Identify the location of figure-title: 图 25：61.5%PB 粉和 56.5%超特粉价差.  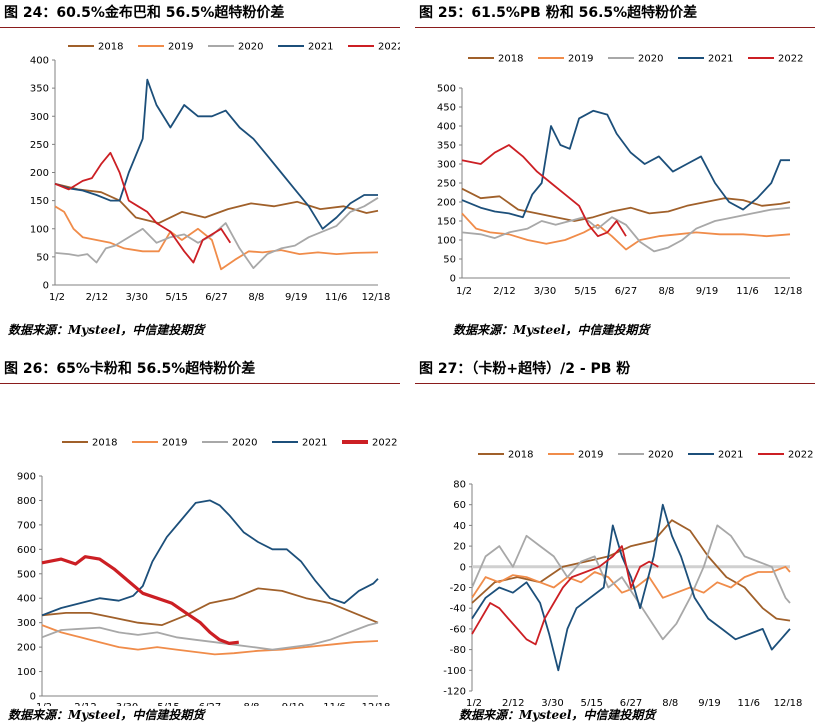
(615, 14).